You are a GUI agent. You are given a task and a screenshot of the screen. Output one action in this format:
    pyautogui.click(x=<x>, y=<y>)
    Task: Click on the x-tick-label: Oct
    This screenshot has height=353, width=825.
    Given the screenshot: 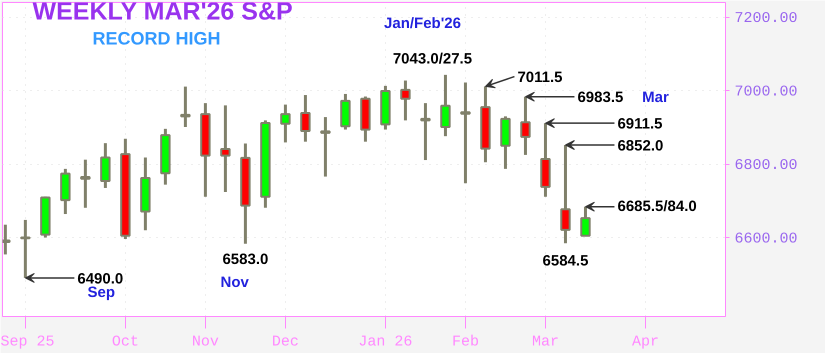 What is the action you would take?
    pyautogui.click(x=125, y=342)
    